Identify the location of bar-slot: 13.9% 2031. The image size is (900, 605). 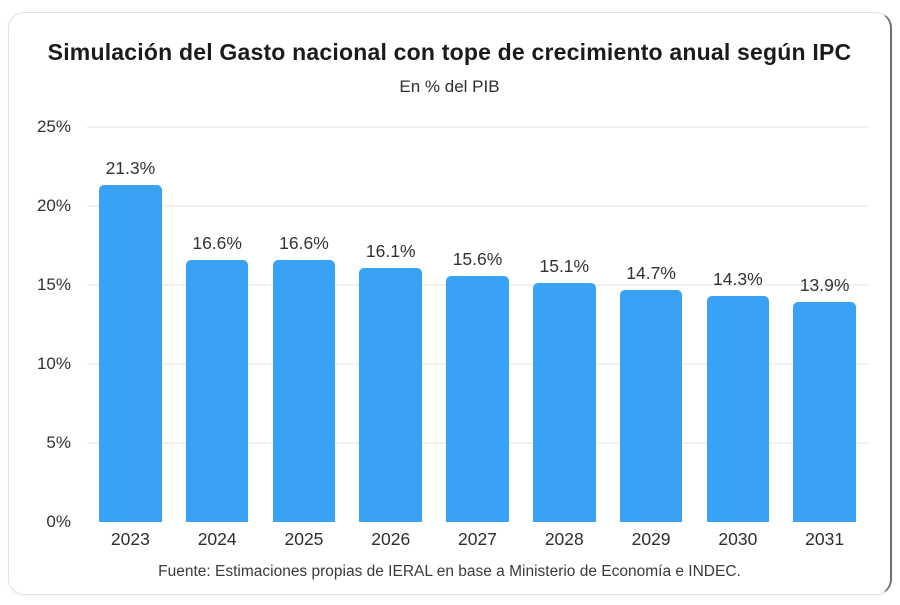
(824, 338).